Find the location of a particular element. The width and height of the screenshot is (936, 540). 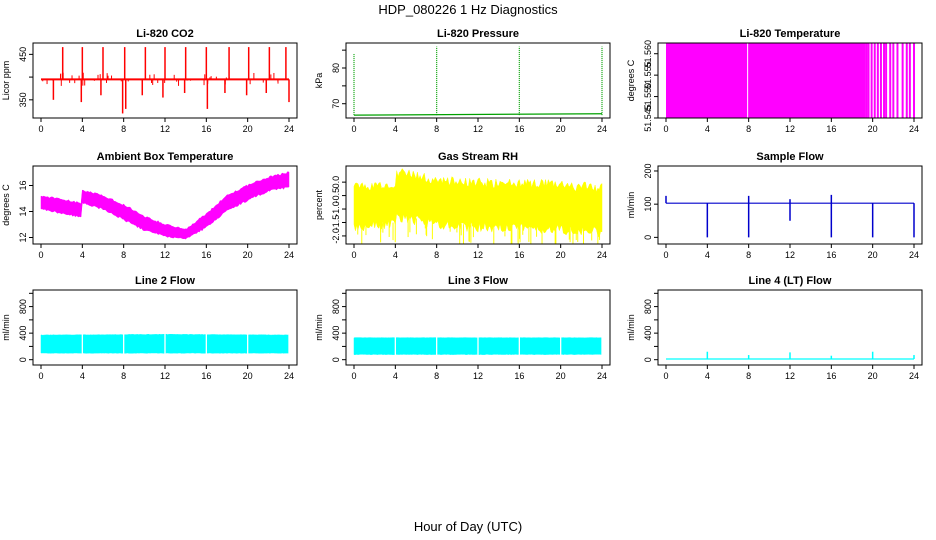

y-tick-label: 100 is located at coordinates (648, 204).